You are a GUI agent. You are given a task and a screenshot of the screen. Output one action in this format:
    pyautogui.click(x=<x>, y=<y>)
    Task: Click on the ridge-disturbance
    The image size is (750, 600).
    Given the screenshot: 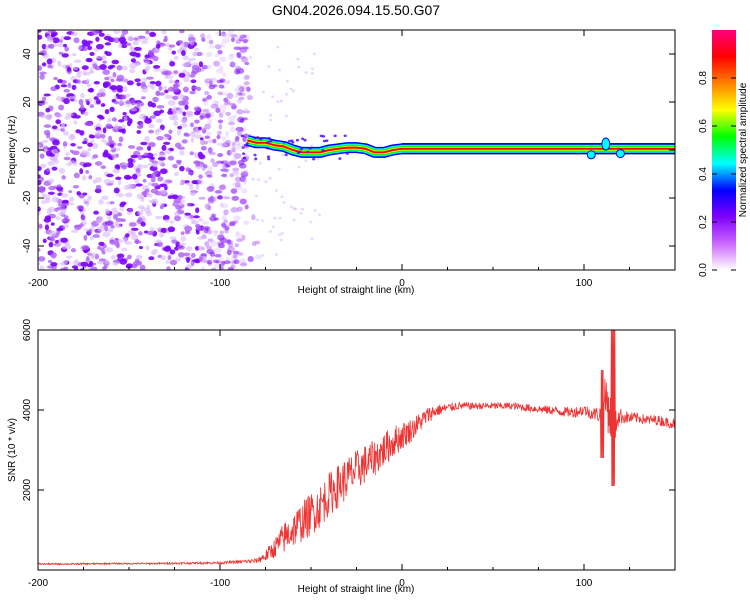 What is the action you would take?
    pyautogui.click(x=606, y=144)
    